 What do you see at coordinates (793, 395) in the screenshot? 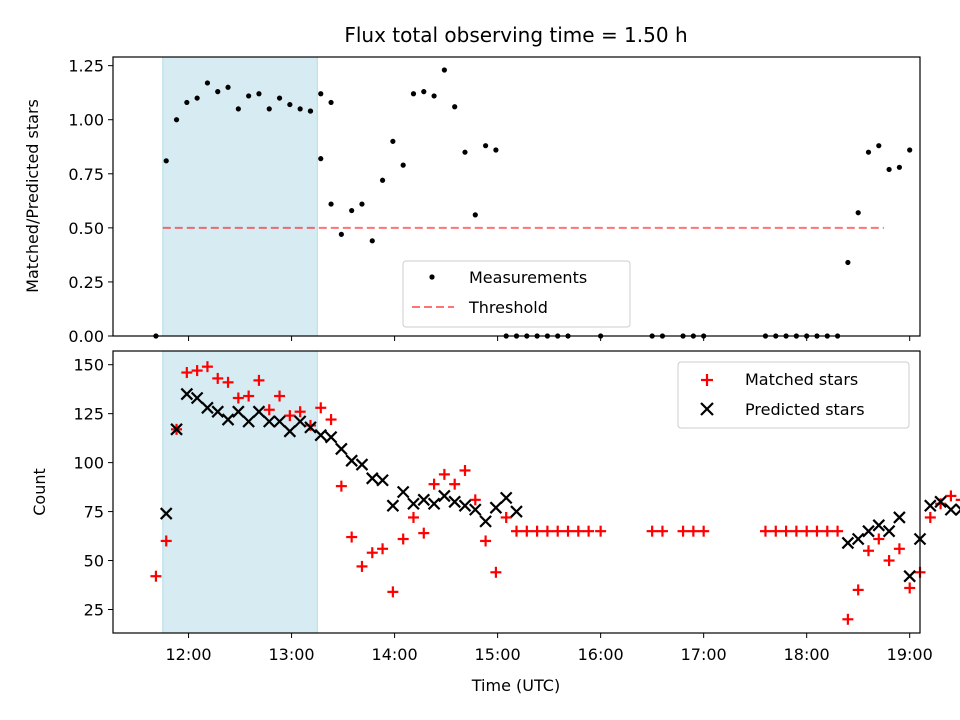
I see `count-legend-box` at bounding box center [793, 395].